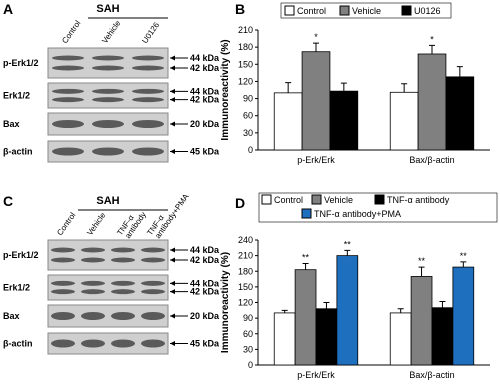  What do you see at coordinates (250, 365) in the screenshot?
I see `y-tick-label: 0` at bounding box center [250, 365].